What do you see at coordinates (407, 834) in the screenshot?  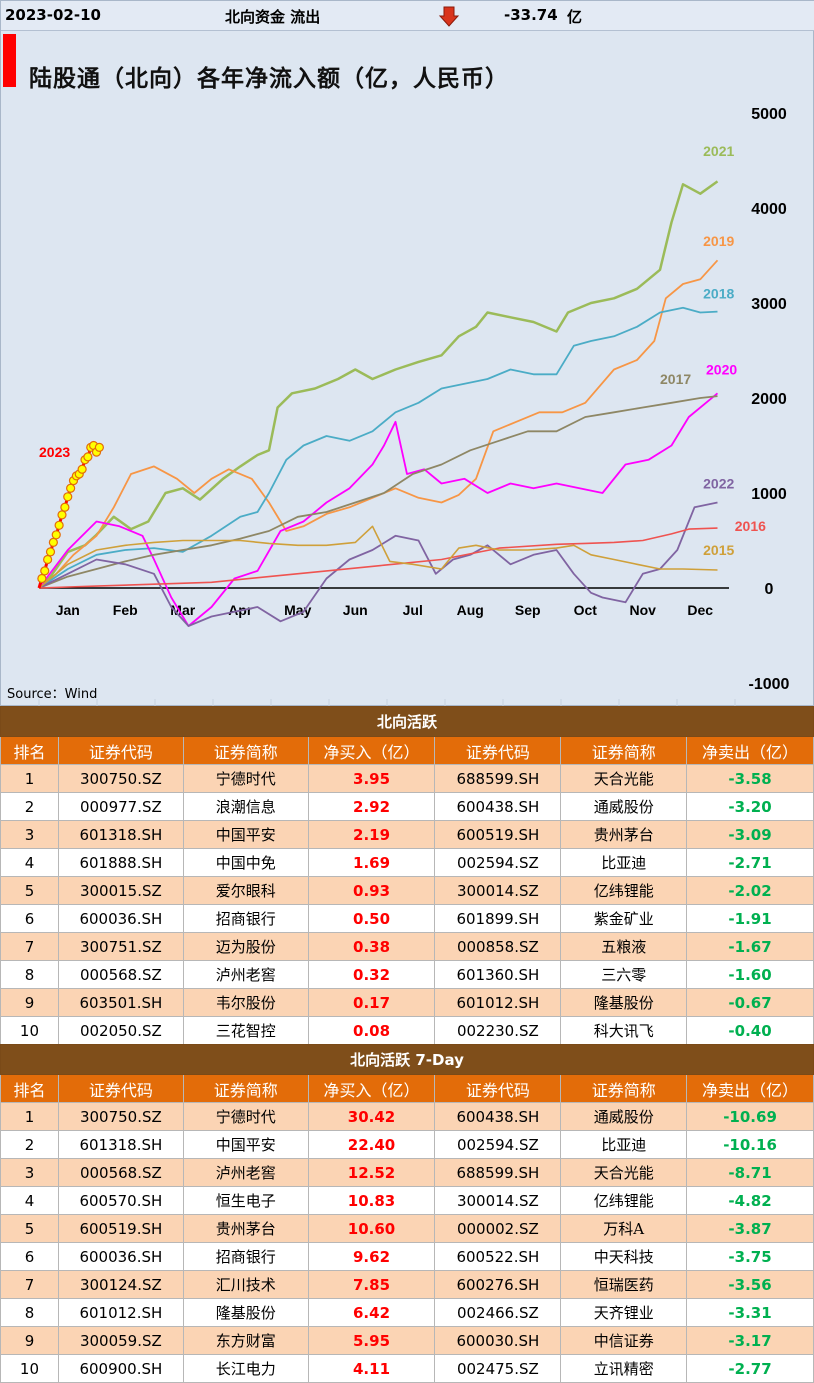 I see `table-row: 3 601318.SH 中国平安 2.19 600519.SH 贵州茅台 -3.09` at bounding box center [407, 834].